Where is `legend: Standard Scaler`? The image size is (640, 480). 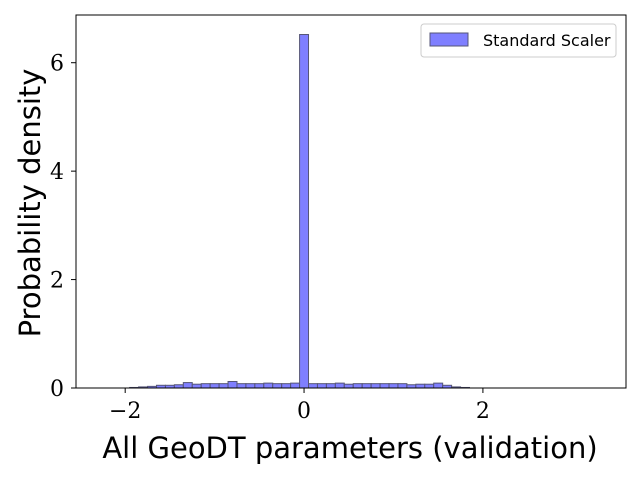 legend: Standard Scaler is located at coordinates (518, 40).